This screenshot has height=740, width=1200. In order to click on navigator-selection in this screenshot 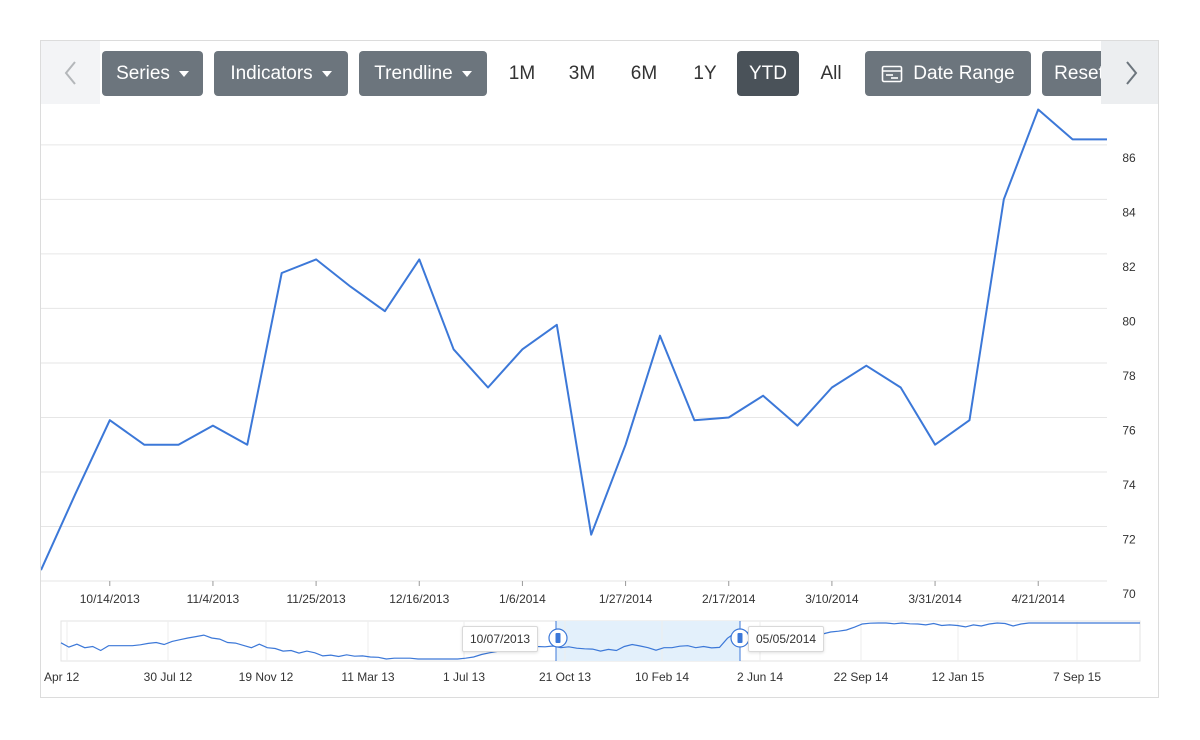, I will do `click(648, 641)`.